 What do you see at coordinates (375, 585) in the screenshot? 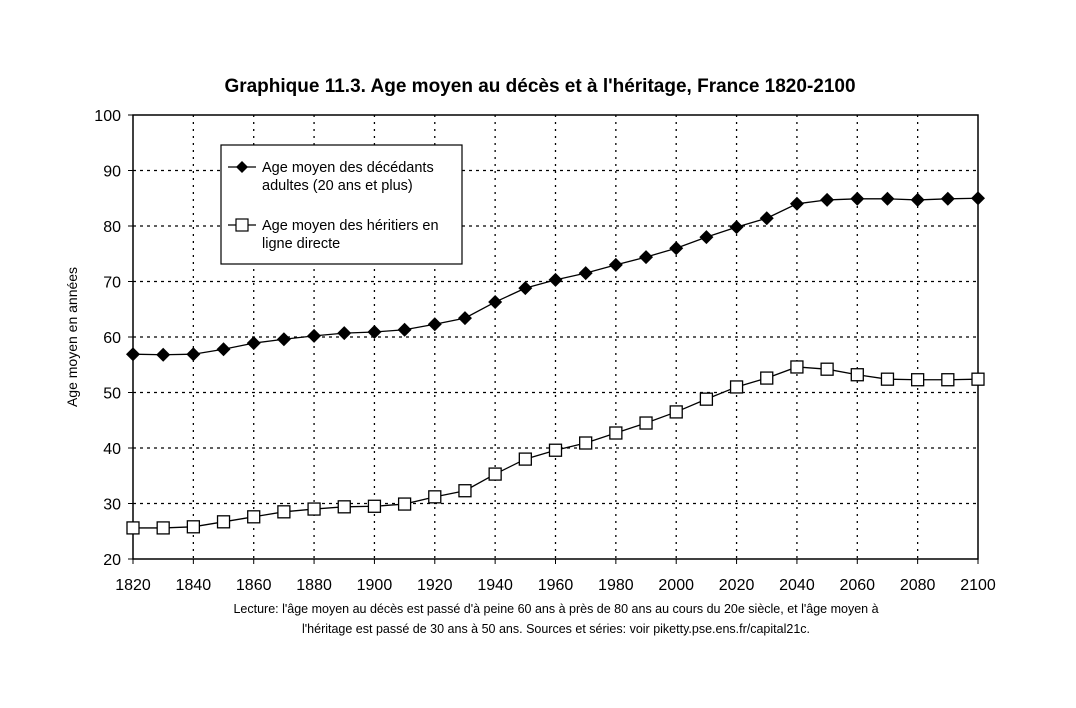
I see `x-tick-label: 1900` at bounding box center [375, 585].